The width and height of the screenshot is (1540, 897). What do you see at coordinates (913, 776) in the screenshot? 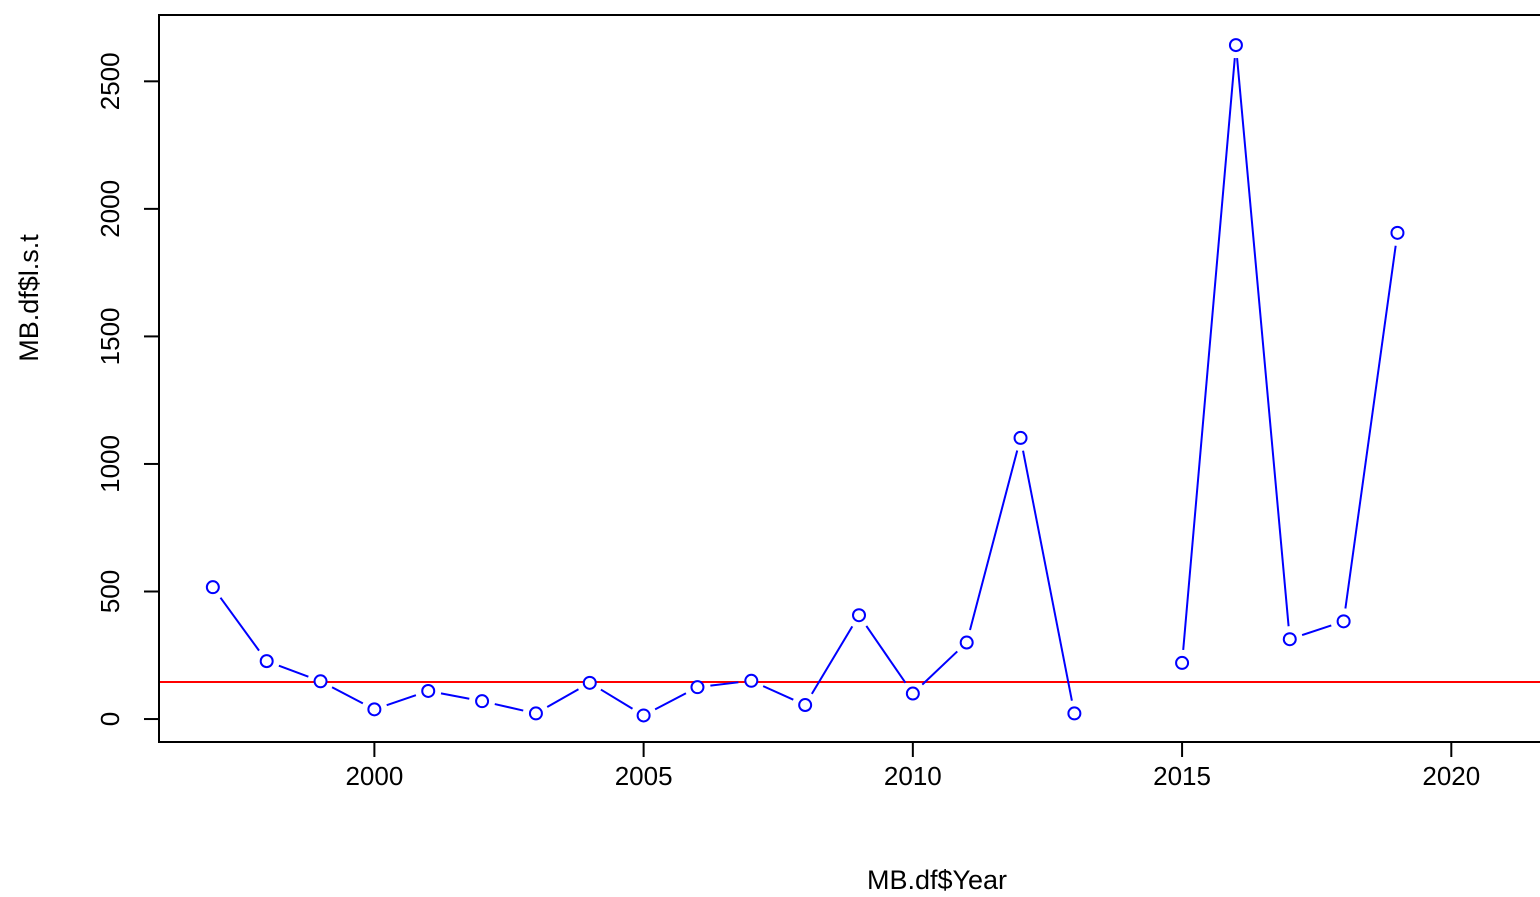
I see `x-tick-label: 2010` at bounding box center [913, 776].